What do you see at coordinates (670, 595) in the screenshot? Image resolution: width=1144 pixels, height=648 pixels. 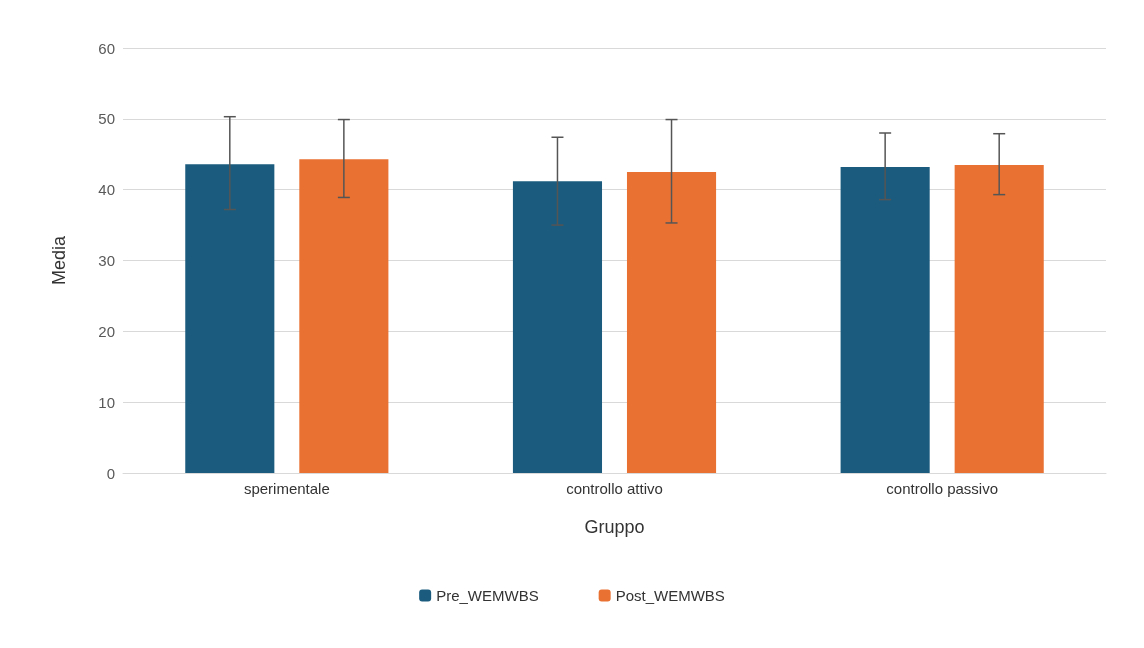 I see `legend-label: Post_WEMWBS` at bounding box center [670, 595].